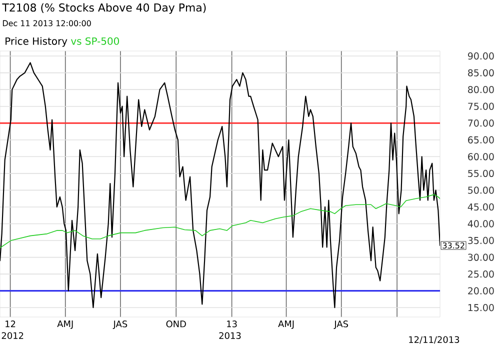 This screenshot has height=350, width=500. Describe the element at coordinates (481, 308) in the screenshot. I see `y-tick-label: 15.00` at that location.